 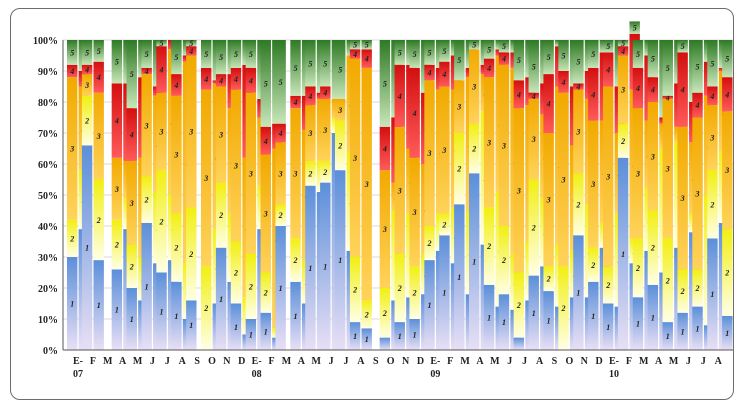 What do you see at coordinates (45, 41) in the screenshot?
I see `y-tick-label: 100%` at bounding box center [45, 41].